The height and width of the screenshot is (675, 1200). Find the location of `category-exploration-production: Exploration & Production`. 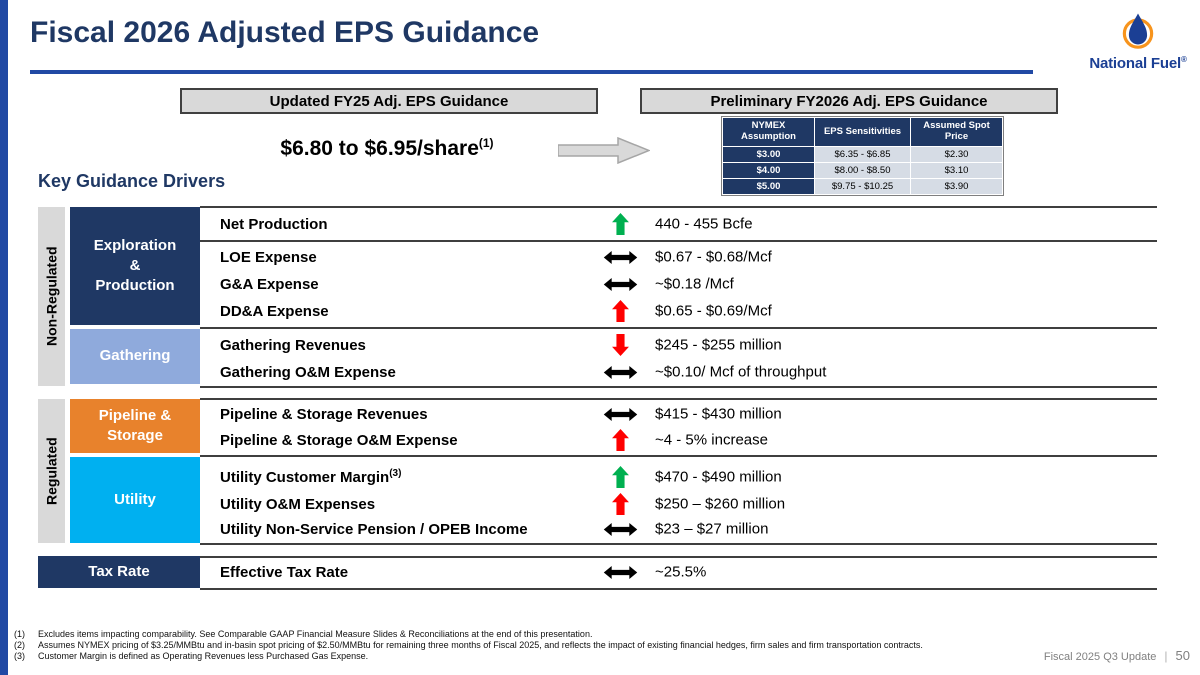

category-exploration-production: Exploration & Production is located at coordinates (135, 266).